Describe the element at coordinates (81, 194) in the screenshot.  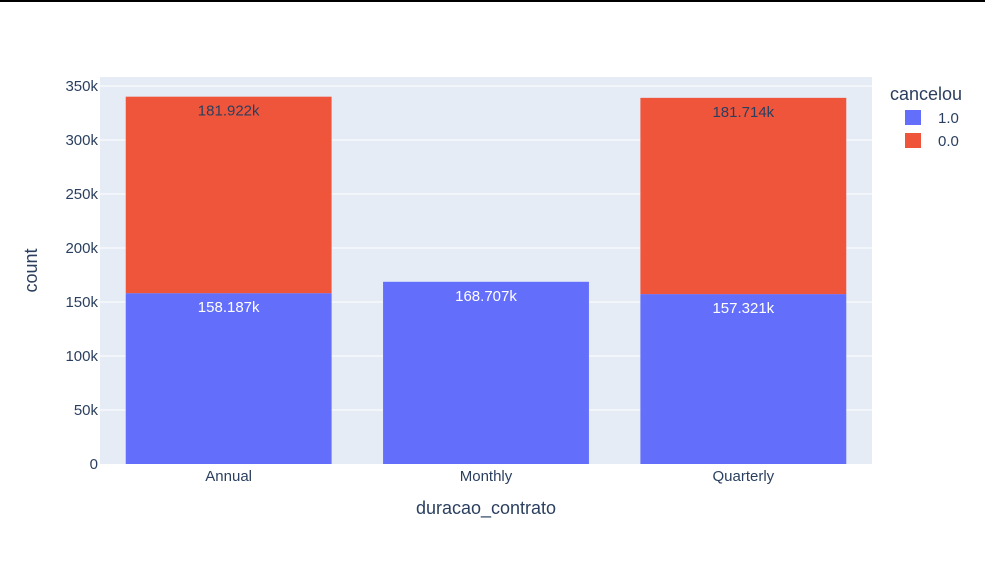
I see `y-tick-label: 250k` at that location.